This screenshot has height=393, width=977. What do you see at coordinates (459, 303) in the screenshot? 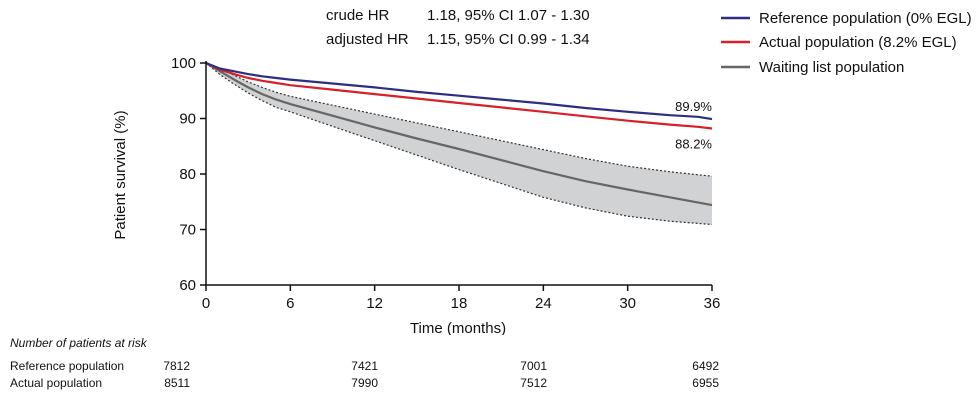
I see `x-tick-label: 18` at bounding box center [459, 303].